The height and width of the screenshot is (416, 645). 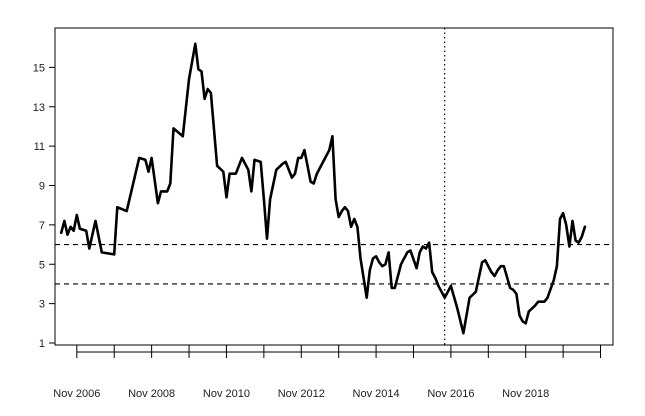 I want to click on x-tick-label: Nov 2018, so click(x=525, y=394).